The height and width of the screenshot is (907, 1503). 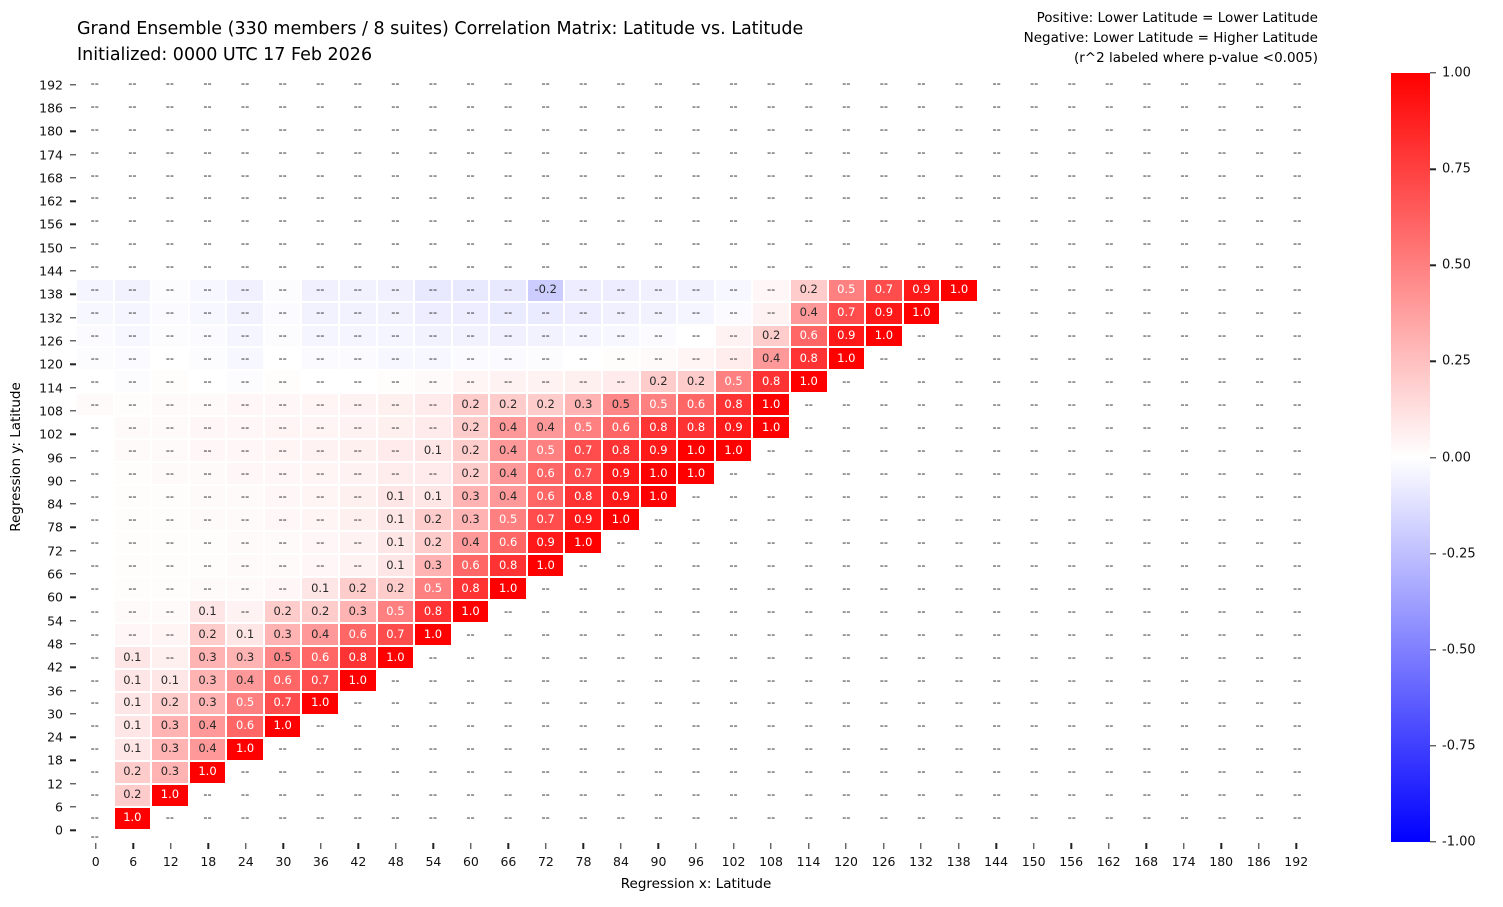 I want to click on y-tick-label: 108, so click(x=51, y=411).